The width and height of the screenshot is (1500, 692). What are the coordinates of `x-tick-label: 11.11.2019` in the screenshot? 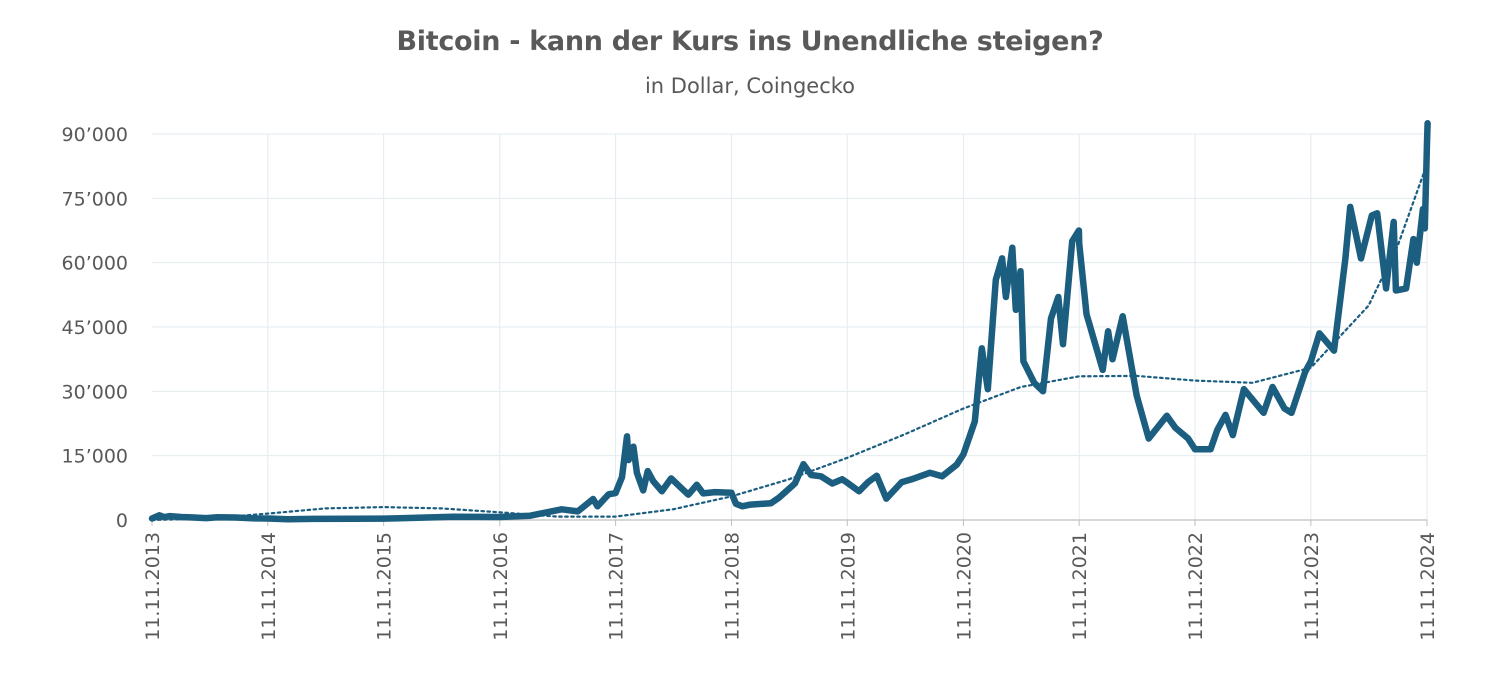 It's located at (848, 586).